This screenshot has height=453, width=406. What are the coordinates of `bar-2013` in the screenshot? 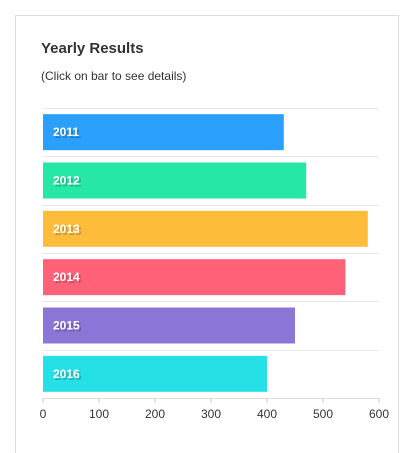 It's located at (205, 228).